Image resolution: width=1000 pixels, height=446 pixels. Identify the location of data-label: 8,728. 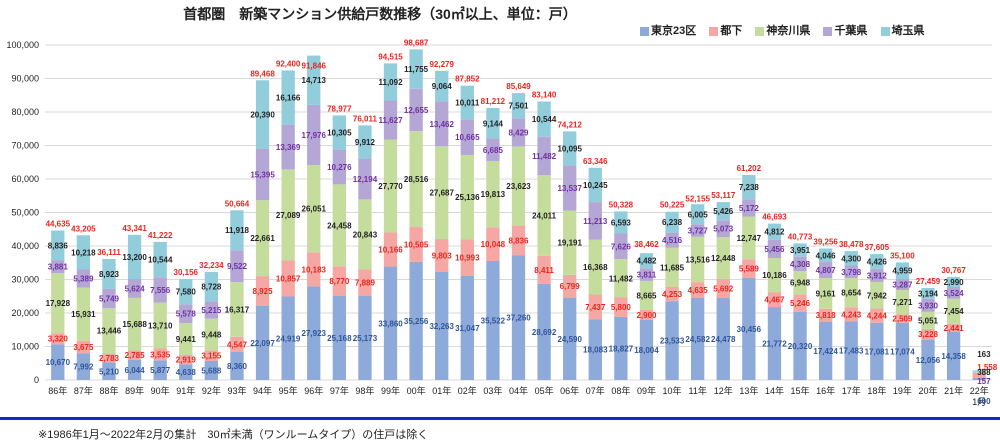
(211, 287).